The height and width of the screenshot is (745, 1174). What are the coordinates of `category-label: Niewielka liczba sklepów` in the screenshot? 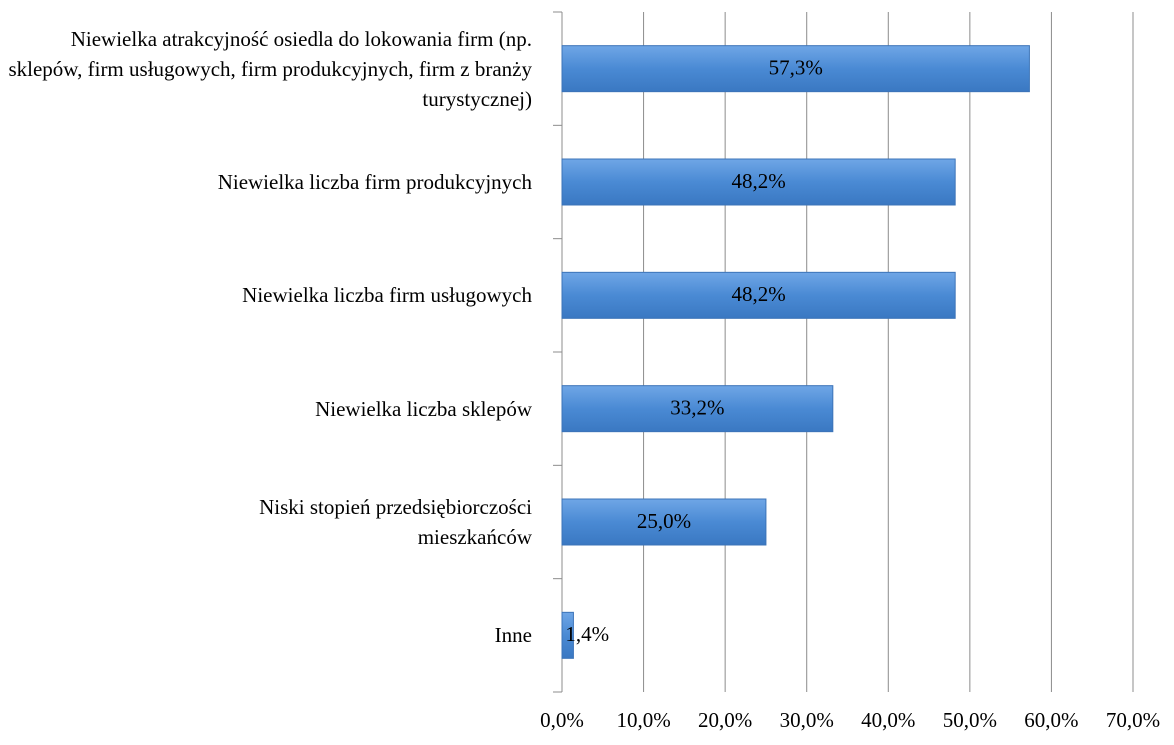 It's located at (266, 408).